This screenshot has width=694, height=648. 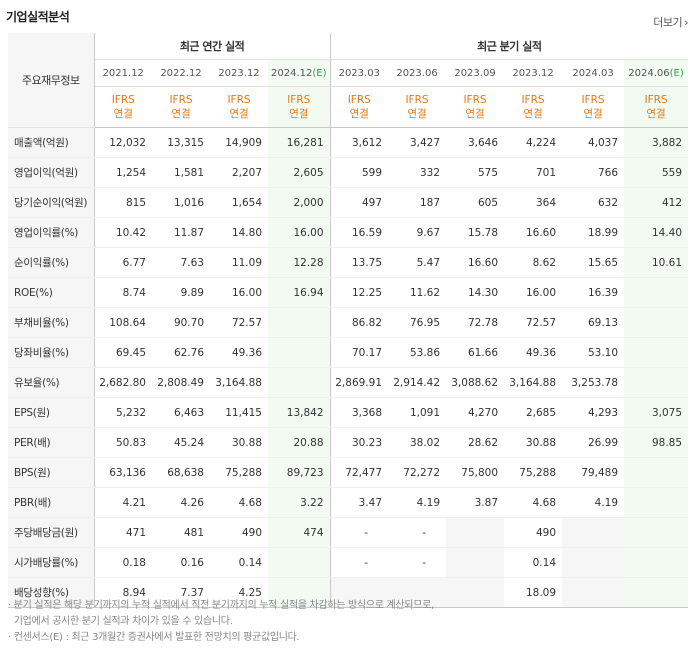 I want to click on table-cell: 76.95, so click(x=417, y=322).